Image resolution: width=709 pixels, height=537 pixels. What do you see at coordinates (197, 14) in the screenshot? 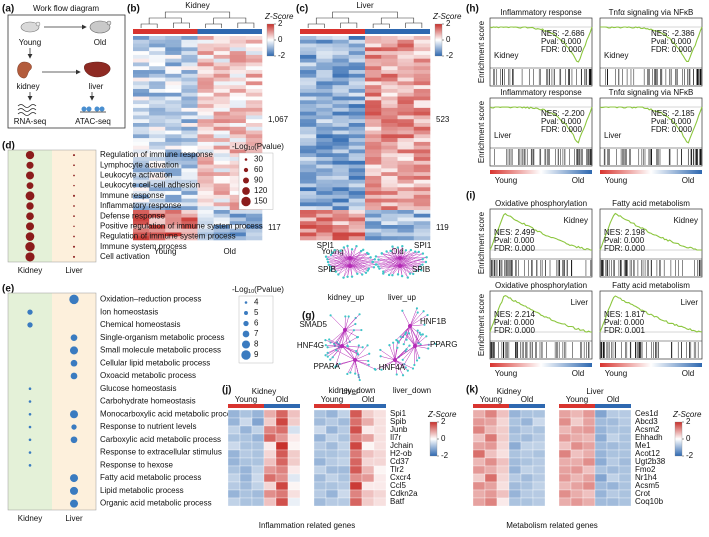
I see `dendro-branch` at bounding box center [197, 14].